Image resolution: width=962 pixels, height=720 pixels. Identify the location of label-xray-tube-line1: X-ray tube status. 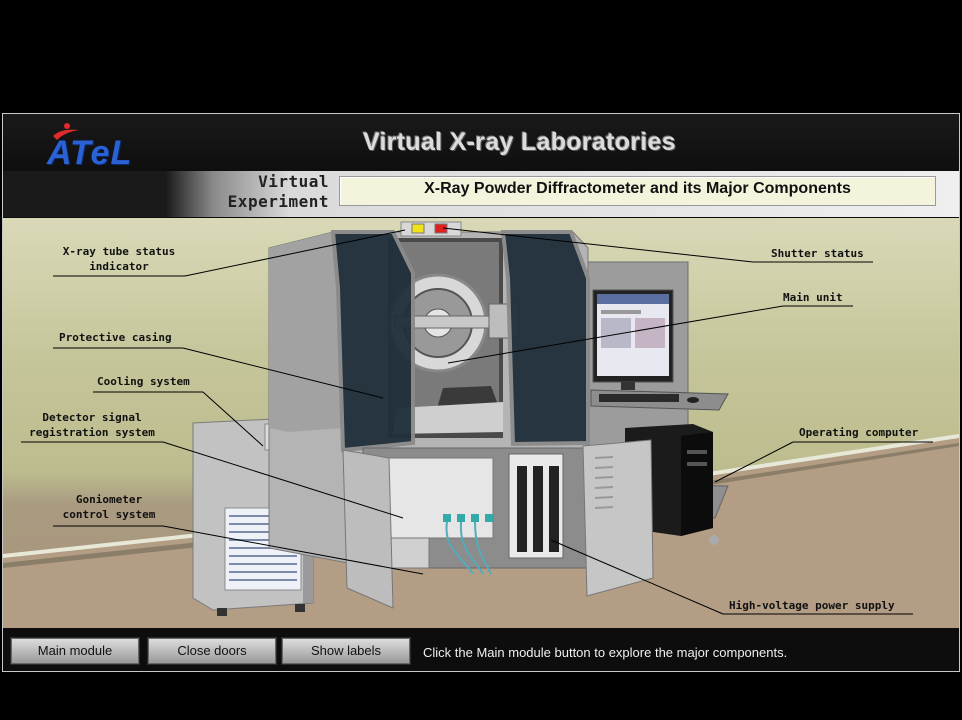
(119, 251).